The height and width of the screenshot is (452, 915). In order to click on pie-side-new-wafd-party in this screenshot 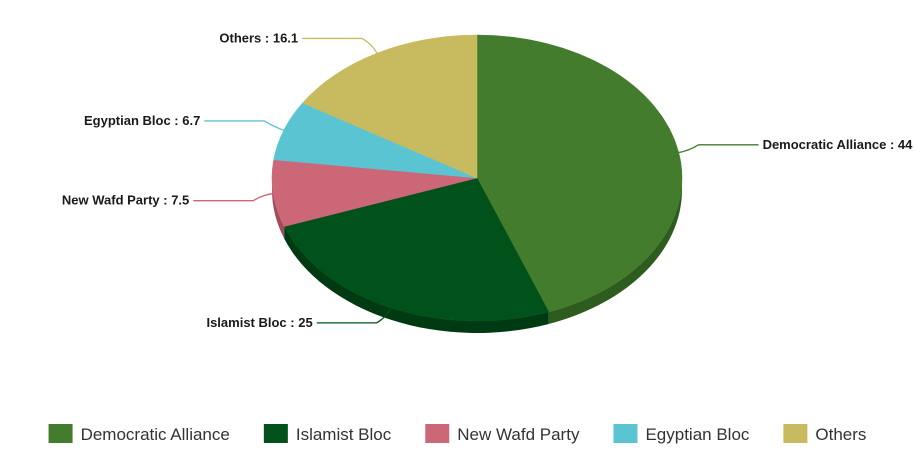, I will do `click(278, 208)`.